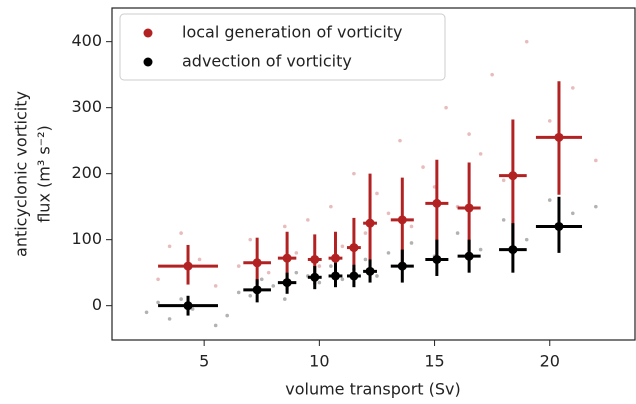 The height and width of the screenshot is (404, 636). What do you see at coordinates (86, 172) in the screenshot?
I see `y-tick-label: 200` at bounding box center [86, 172].